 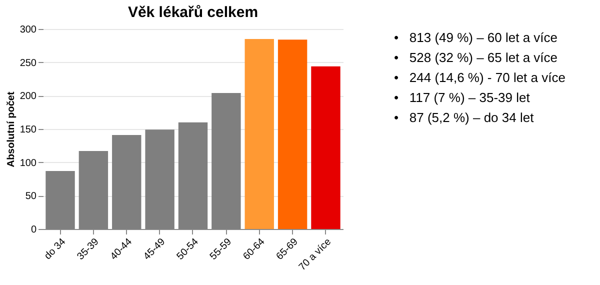 I want to click on y-tick-label: 200, so click(x=28, y=96).